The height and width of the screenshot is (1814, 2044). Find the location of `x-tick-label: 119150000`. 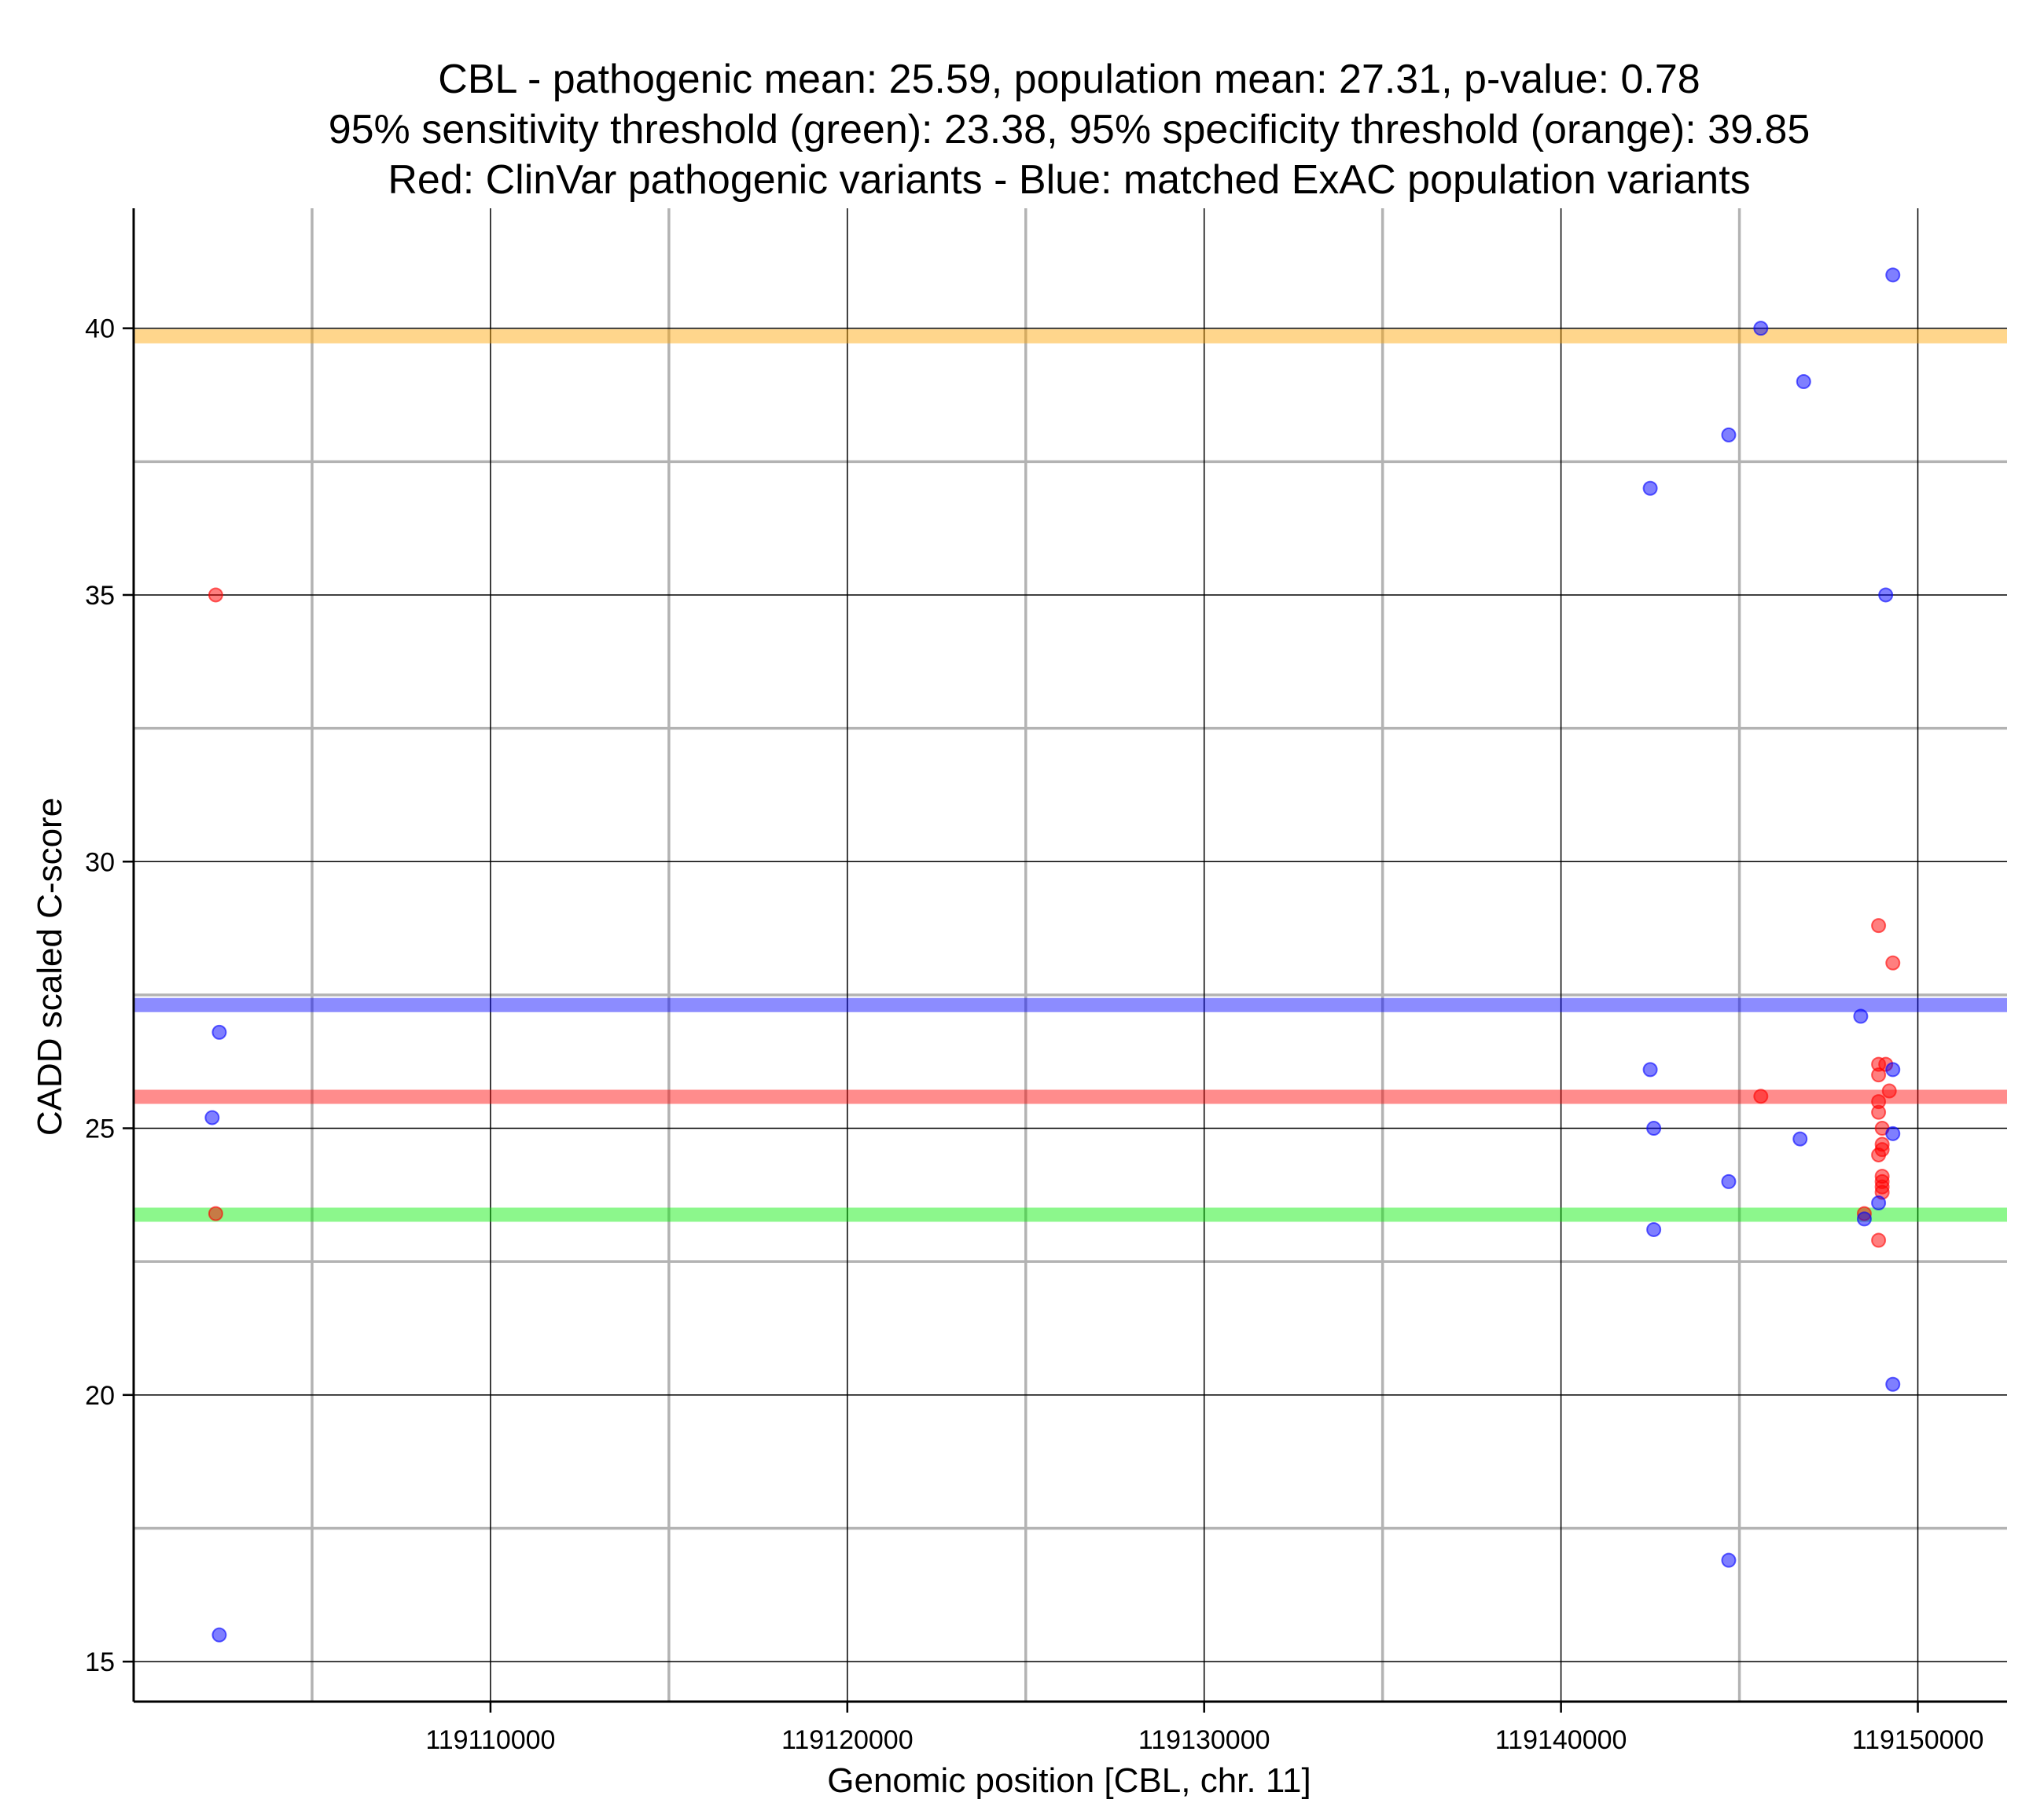

x-tick-label: 119150000 is located at coordinates (1918, 1740).